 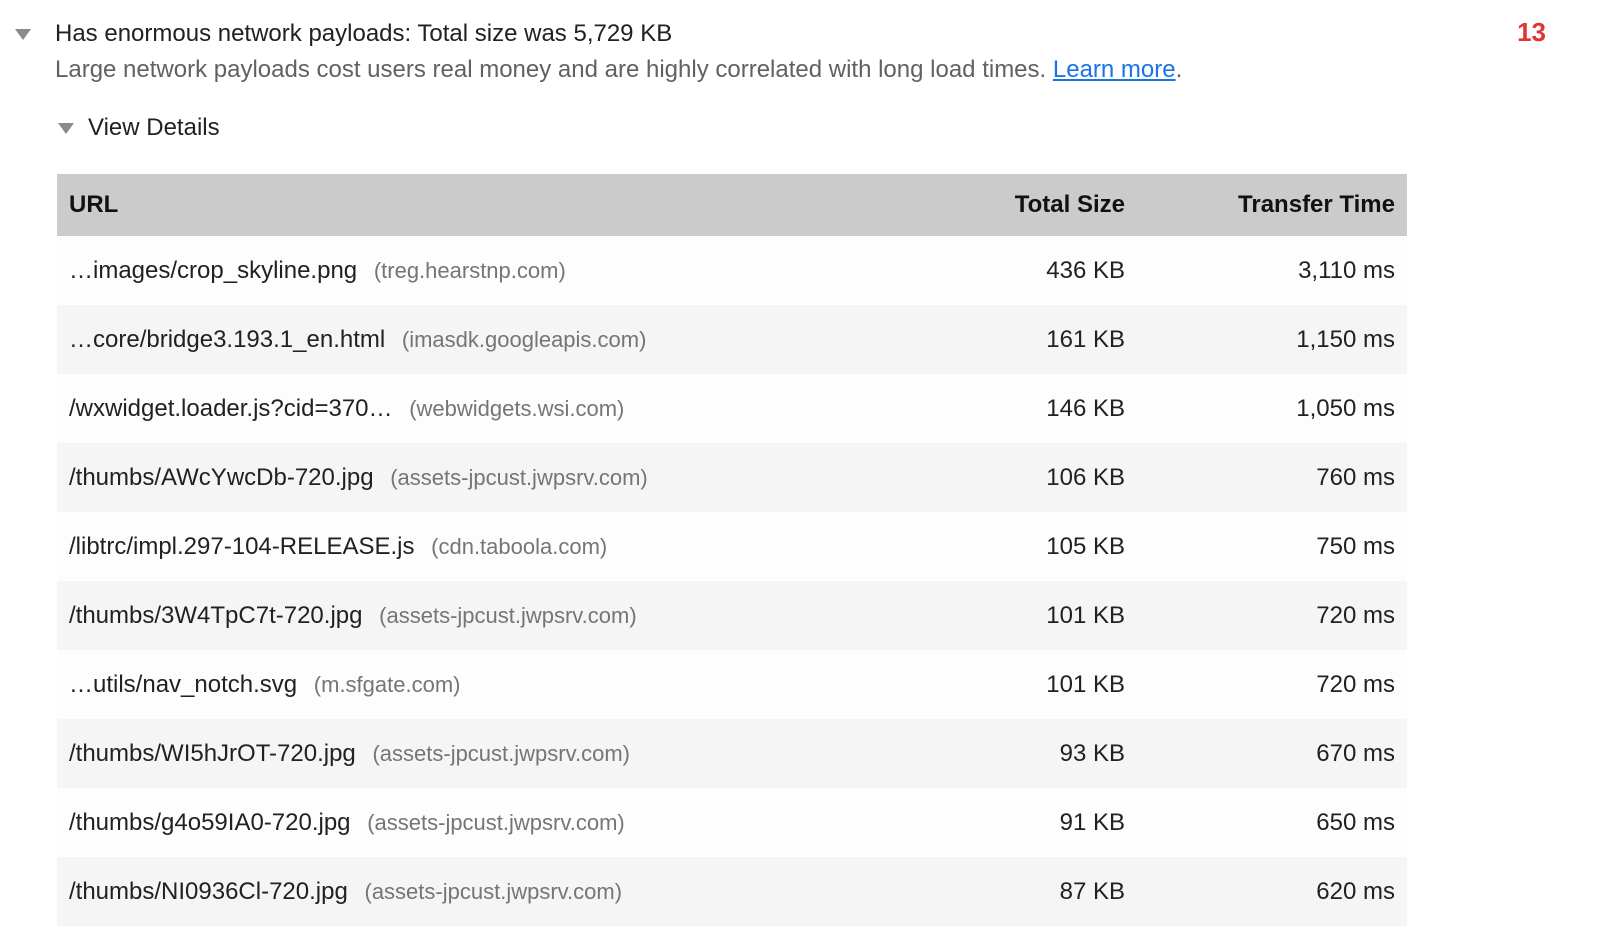 I want to click on url-path: …images/crop_skyline.png, so click(x=213, y=270).